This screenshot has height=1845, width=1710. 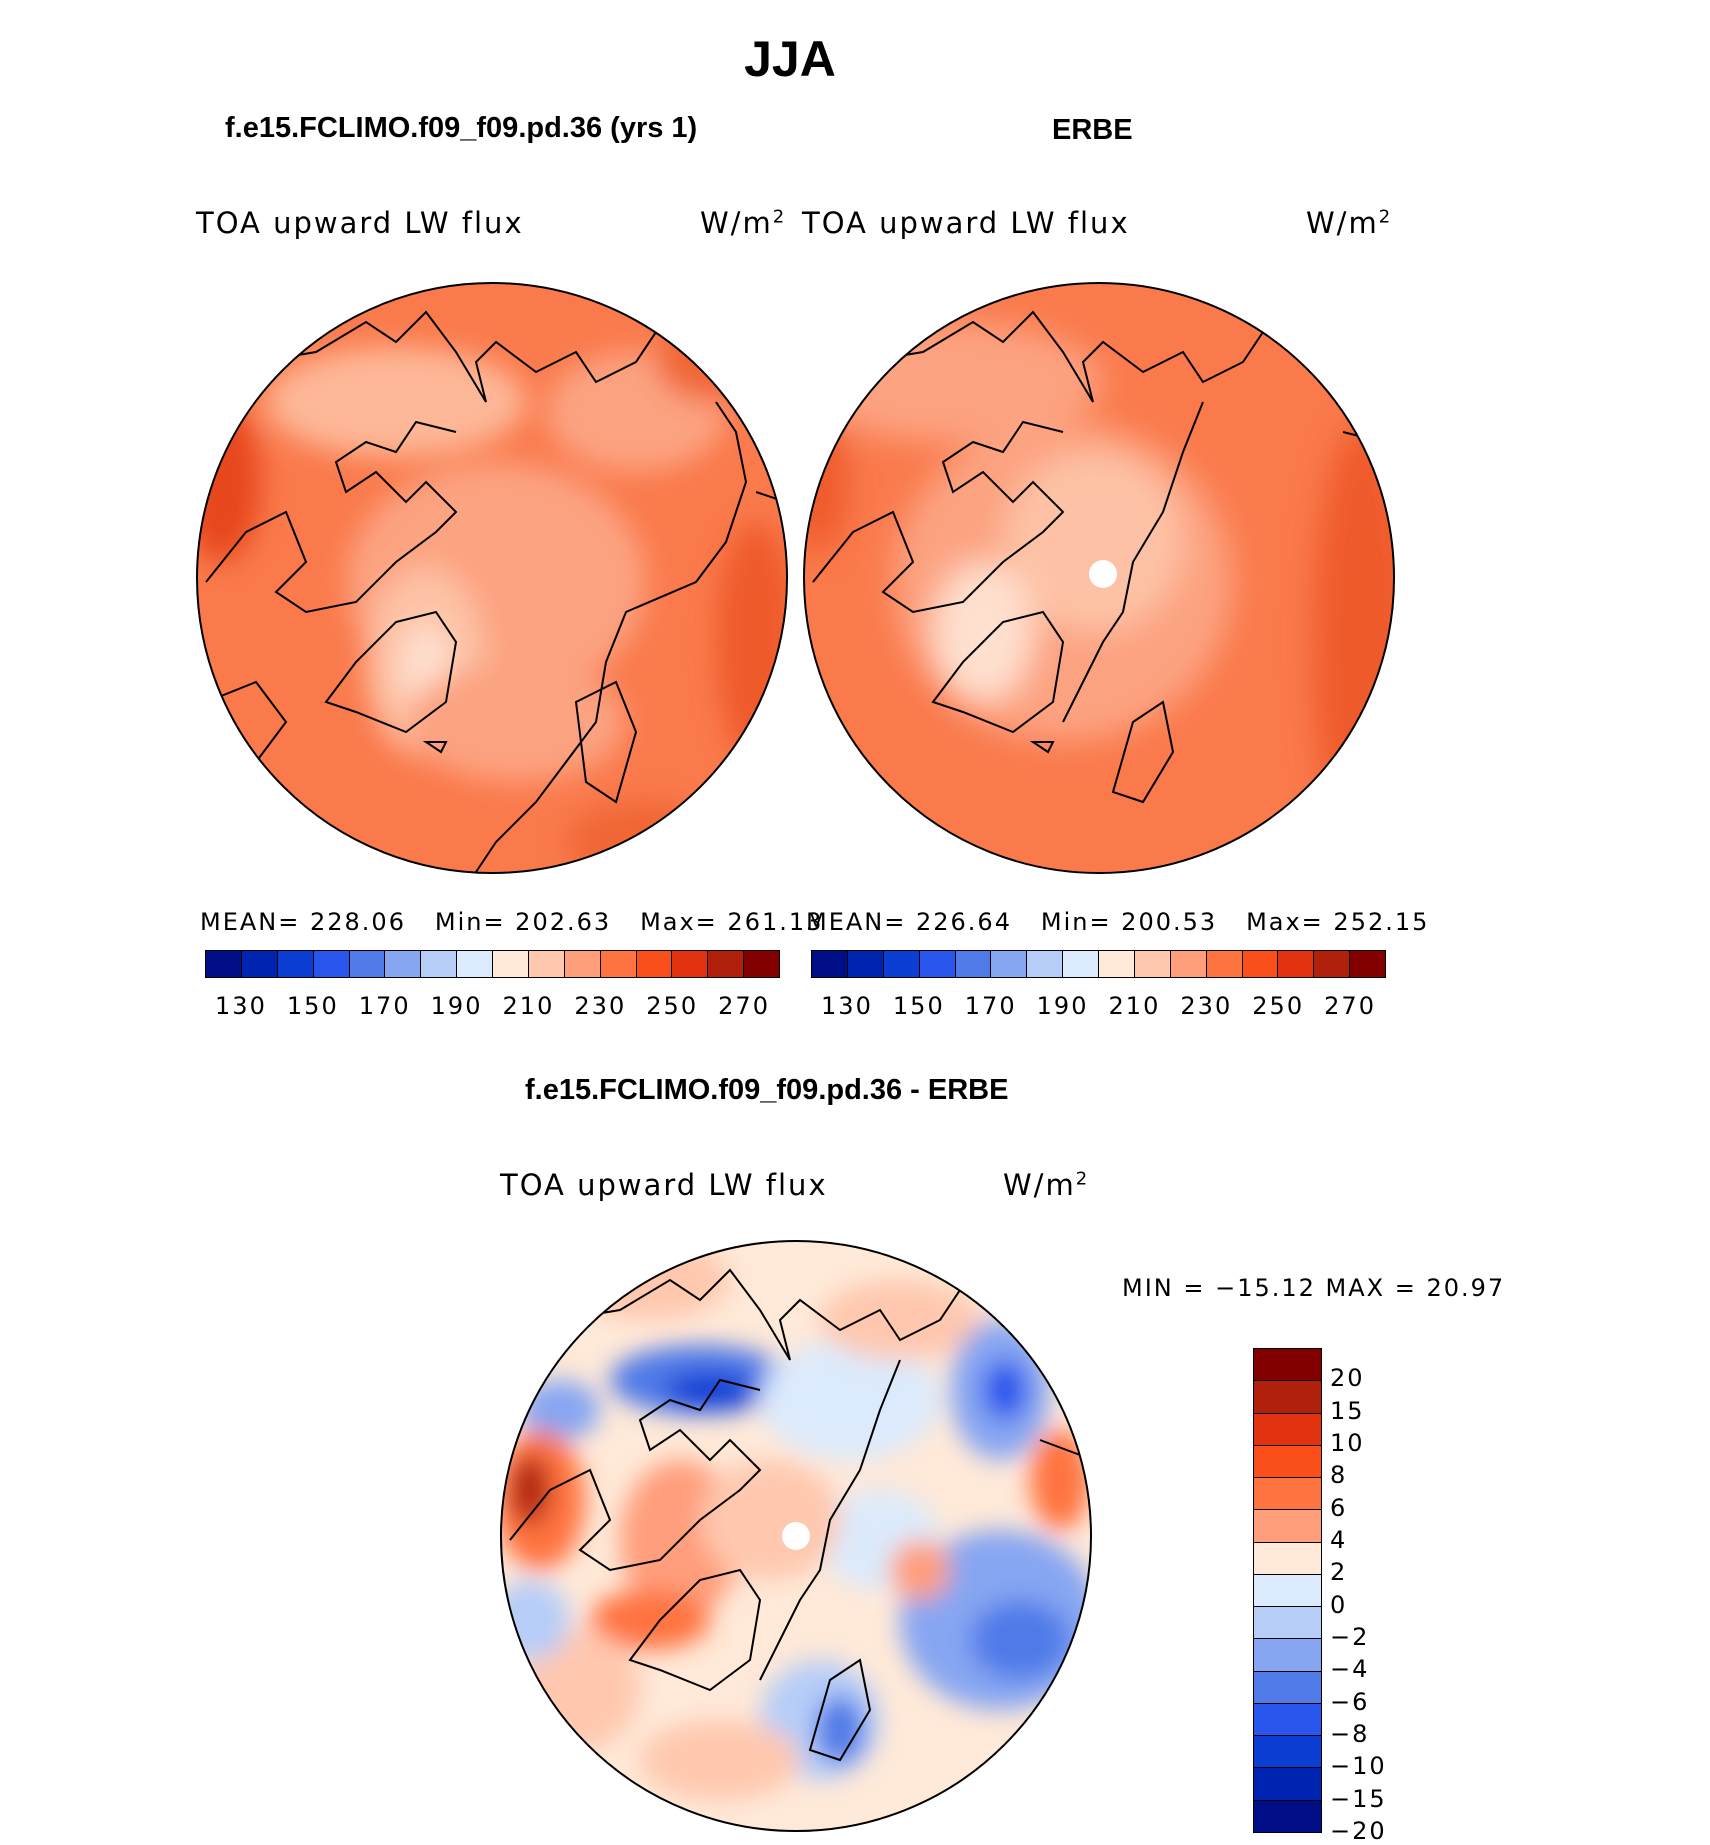 What do you see at coordinates (1347, 1378) in the screenshot?
I see `colorbar-difference-tick-label: 20` at bounding box center [1347, 1378].